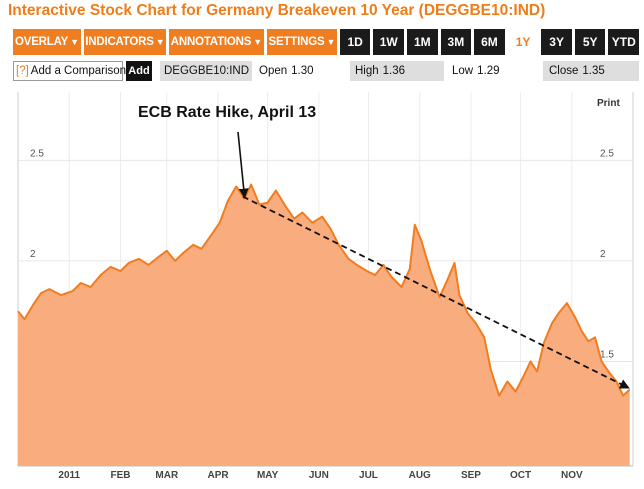 The image size is (644, 489). What do you see at coordinates (218, 475) in the screenshot?
I see `x-tick-label: APR` at bounding box center [218, 475].